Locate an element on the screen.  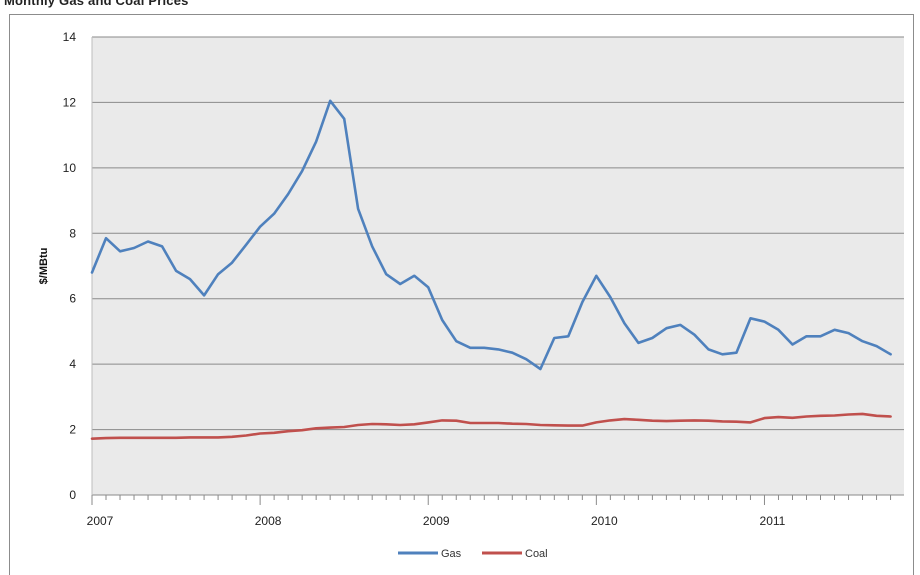
legend-label-gas: Gas is located at coordinates (451, 554).